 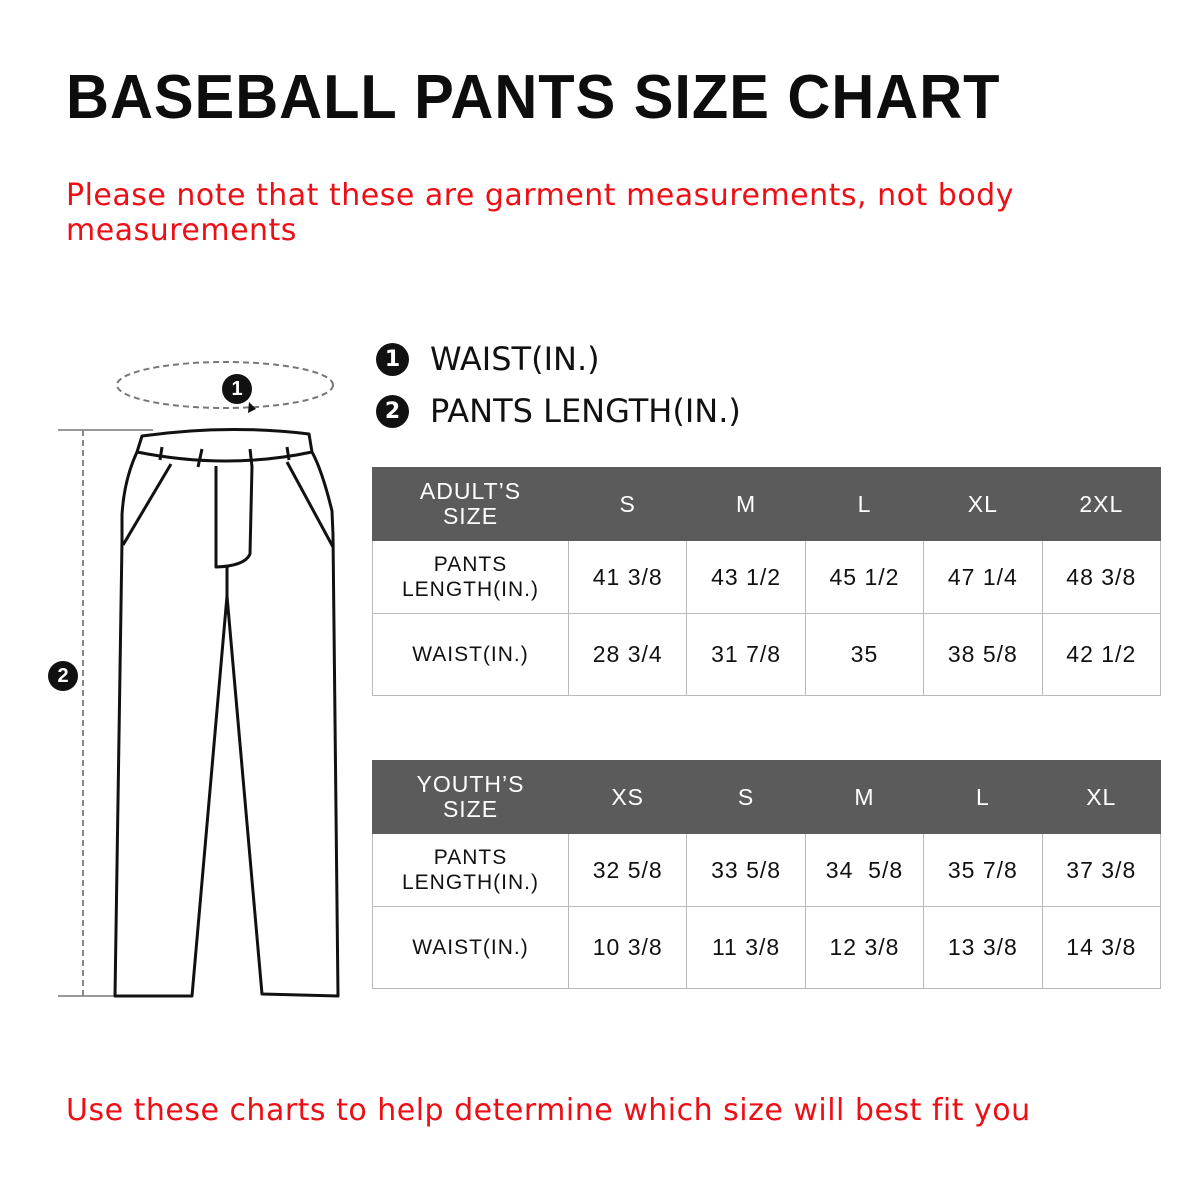 I want to click on header-line: YOUTH’S, so click(x=470, y=784).